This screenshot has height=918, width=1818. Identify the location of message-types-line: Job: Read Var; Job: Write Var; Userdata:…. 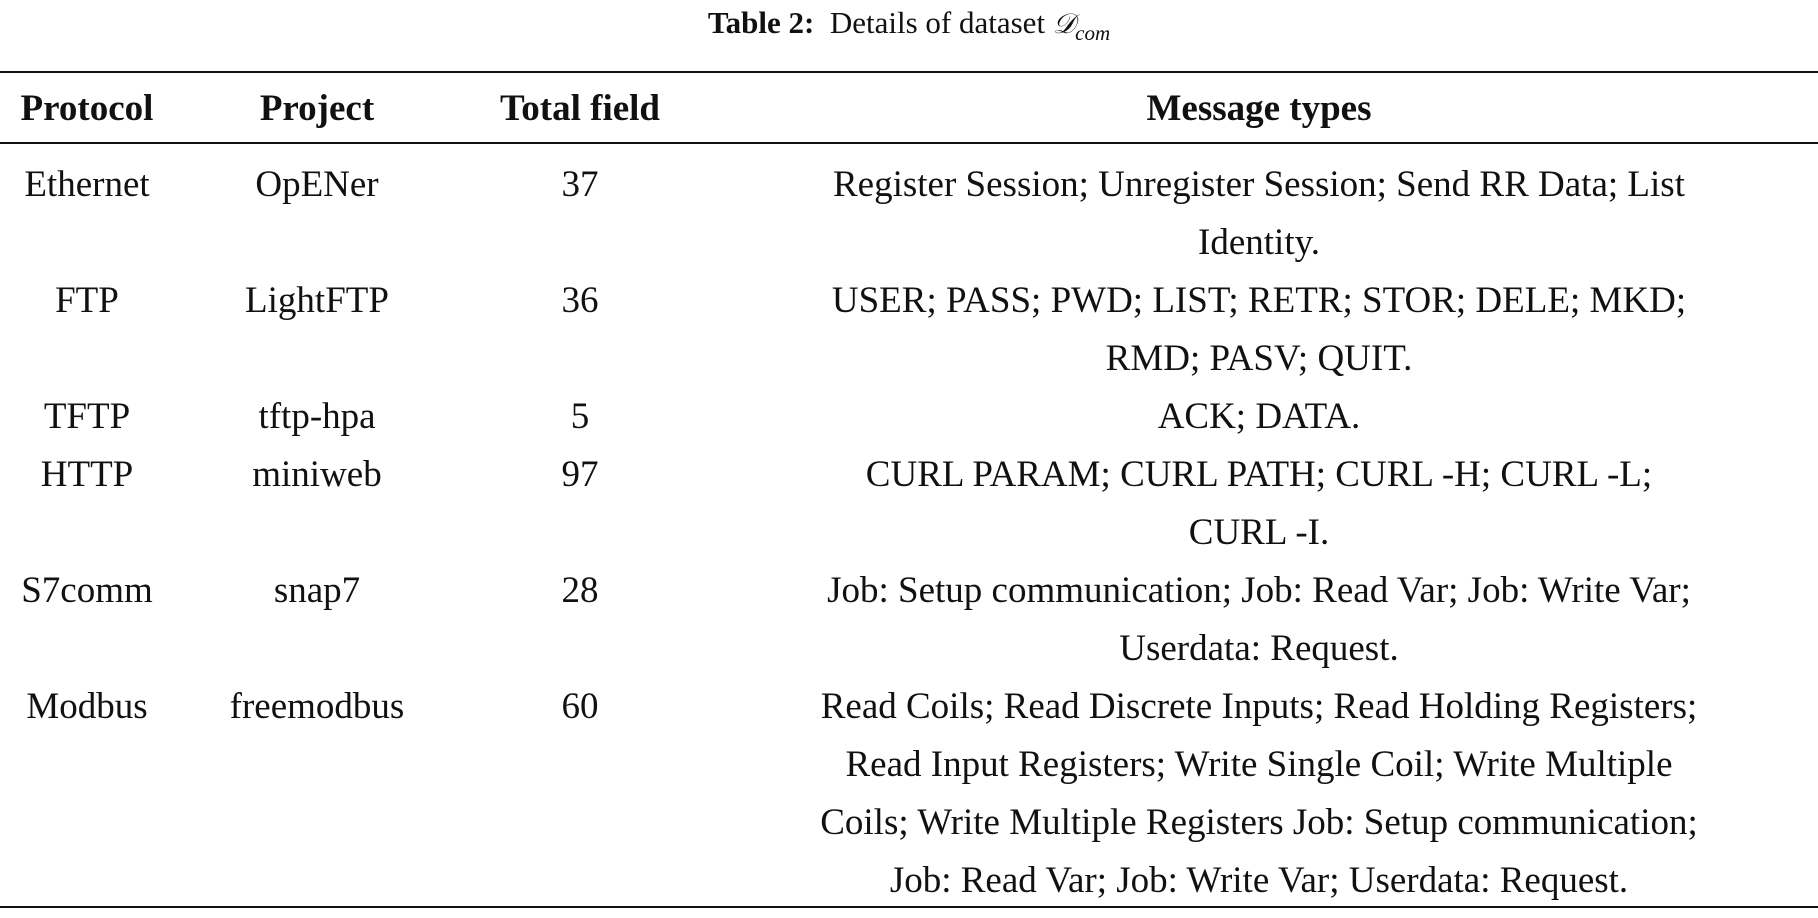
(1259, 880).